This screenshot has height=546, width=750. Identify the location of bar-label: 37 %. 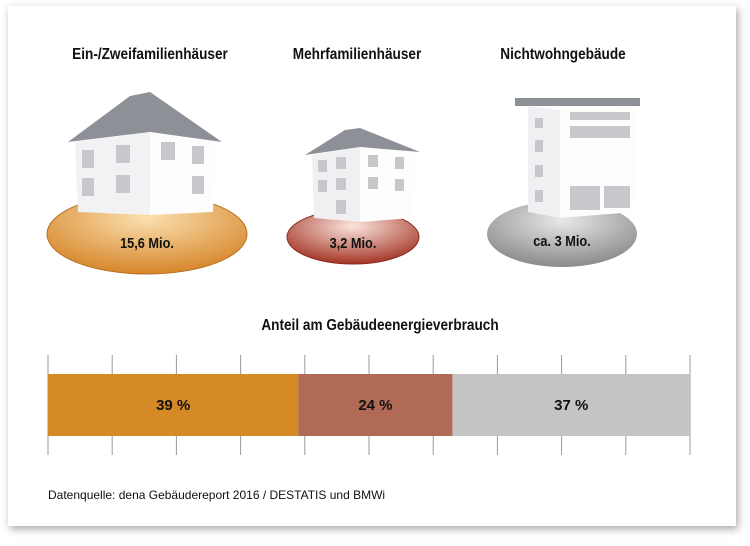
(571, 405).